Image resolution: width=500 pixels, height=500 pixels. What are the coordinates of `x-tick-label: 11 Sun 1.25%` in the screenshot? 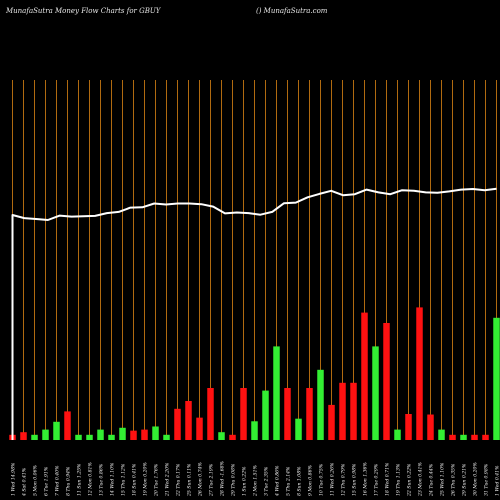 It's located at (80, 479).